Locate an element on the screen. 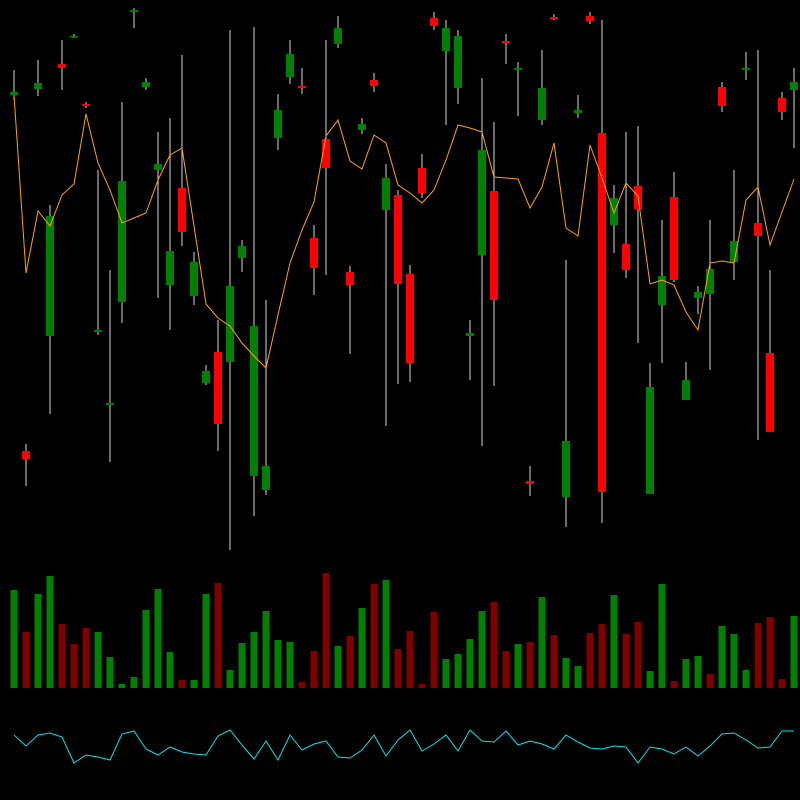 The width and height of the screenshot is (800, 800). oscillator-line is located at coordinates (403, 746).